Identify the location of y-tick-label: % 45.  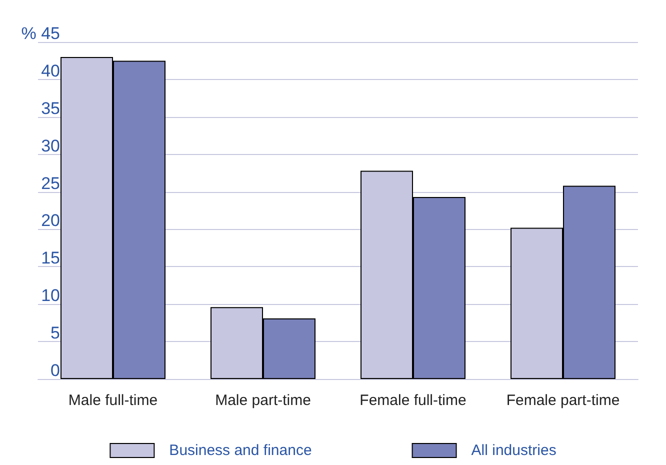
(40, 33).